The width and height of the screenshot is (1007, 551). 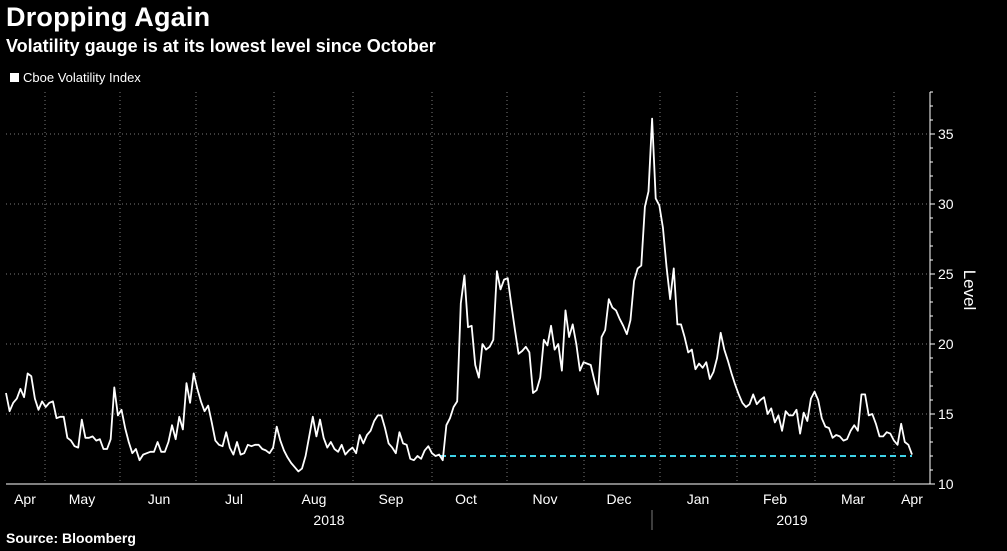 I want to click on y-axis-title: Level, so click(x=969, y=290).